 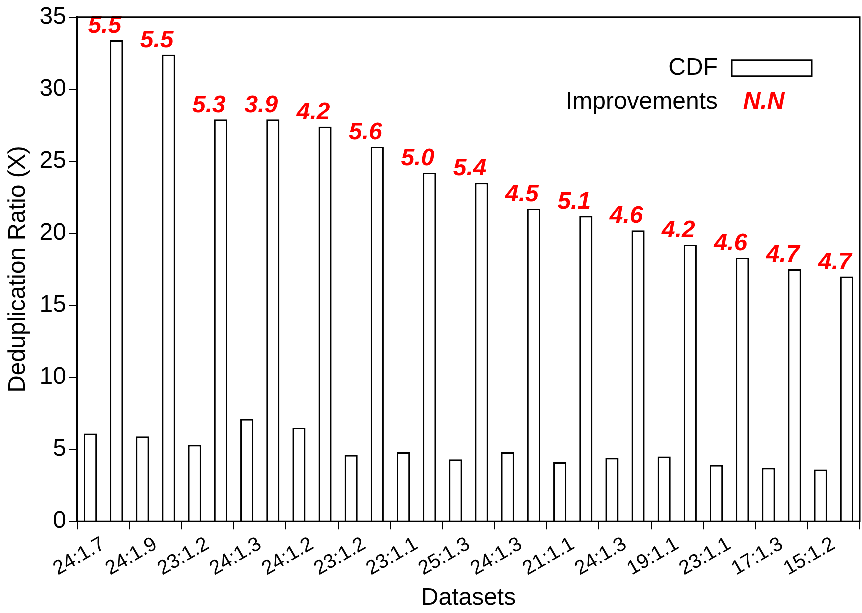 I want to click on annotation: 5.4, so click(x=470, y=168).